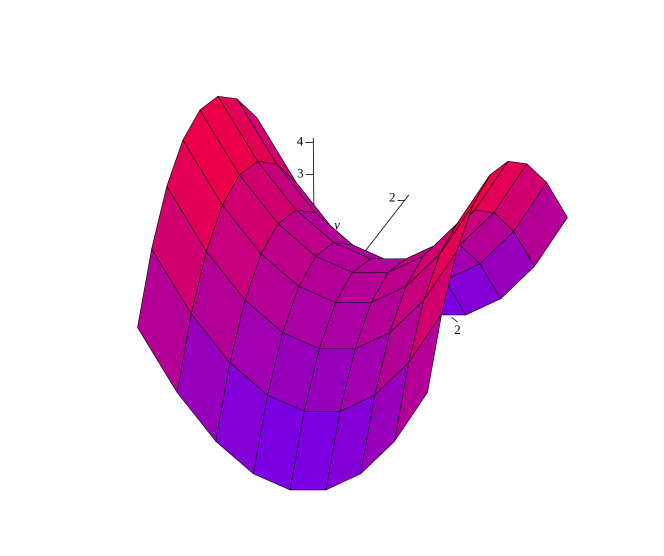 The height and width of the screenshot is (556, 664). Describe the element at coordinates (457, 329) in the screenshot. I see `x-tick-label: 2` at that location.